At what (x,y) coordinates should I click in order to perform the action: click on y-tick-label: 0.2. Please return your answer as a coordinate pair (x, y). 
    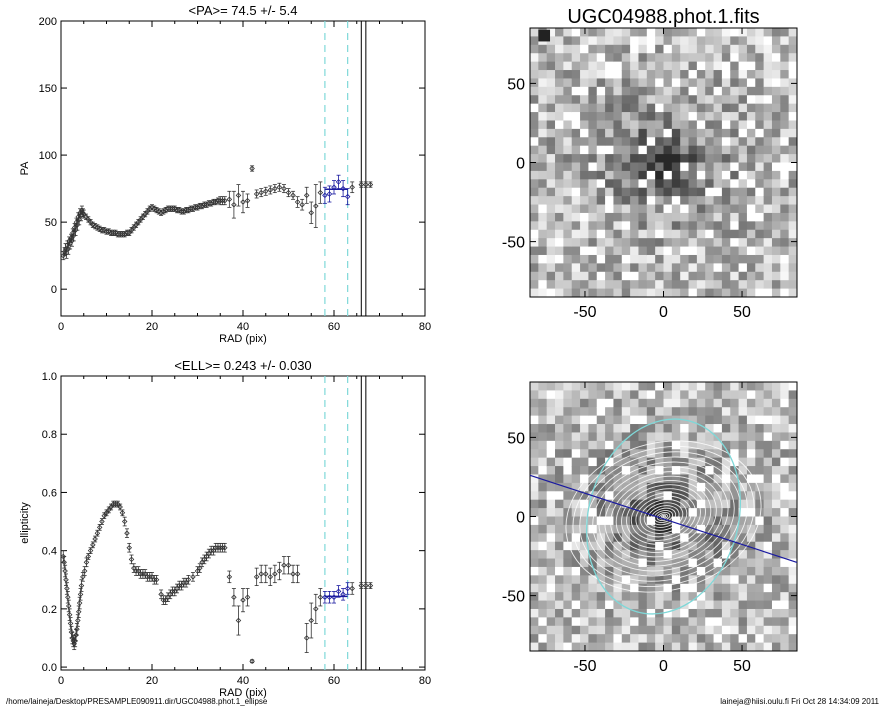
    Looking at the image, I should click on (49, 610).